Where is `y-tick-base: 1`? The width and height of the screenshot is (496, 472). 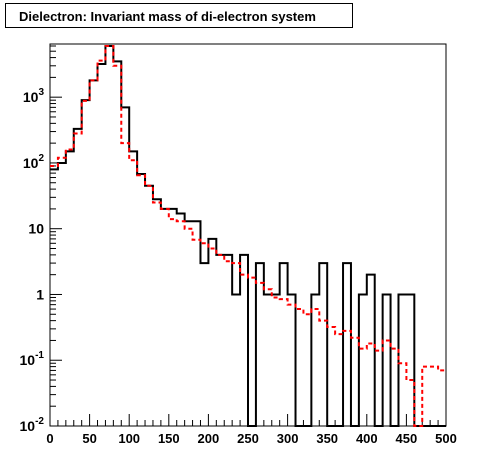 y-tick-base: 1 is located at coordinates (40, 294).